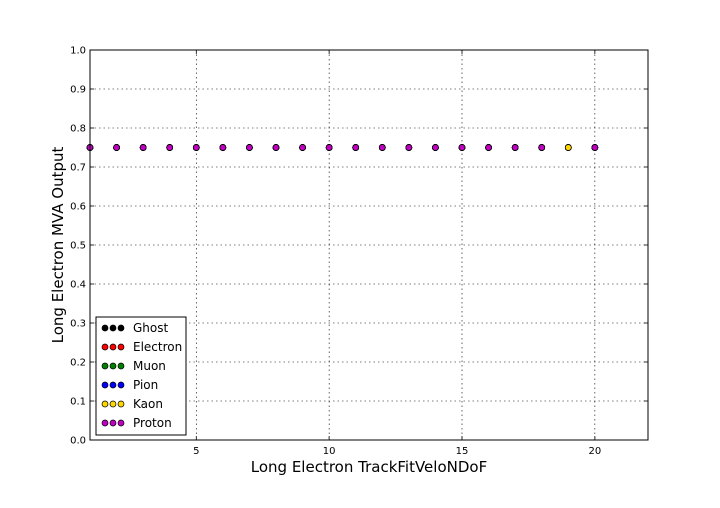 The width and height of the screenshot is (720, 508). What do you see at coordinates (369, 467) in the screenshot?
I see `x-axis-label: Long Electron TrackFitVeloNDoF` at bounding box center [369, 467].